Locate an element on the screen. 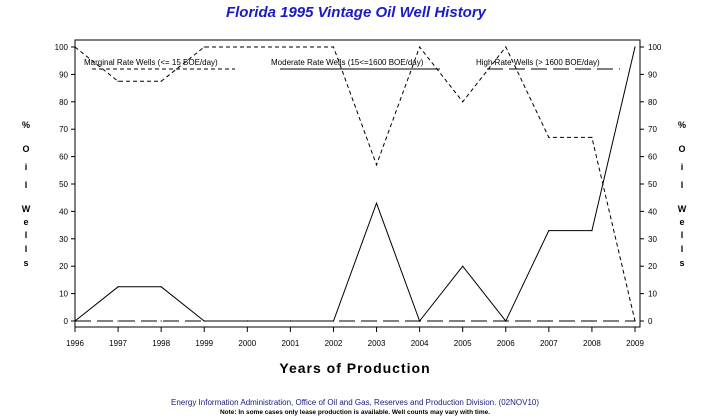  y-tick-label-left: 40 is located at coordinates (63, 211).